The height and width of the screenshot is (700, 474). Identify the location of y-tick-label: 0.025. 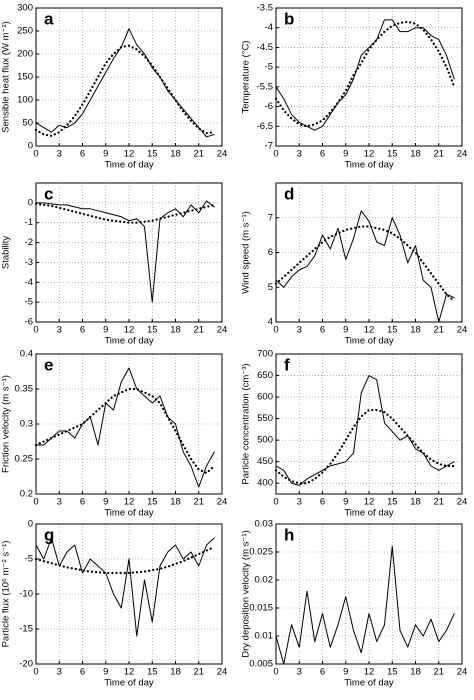
(261, 552).